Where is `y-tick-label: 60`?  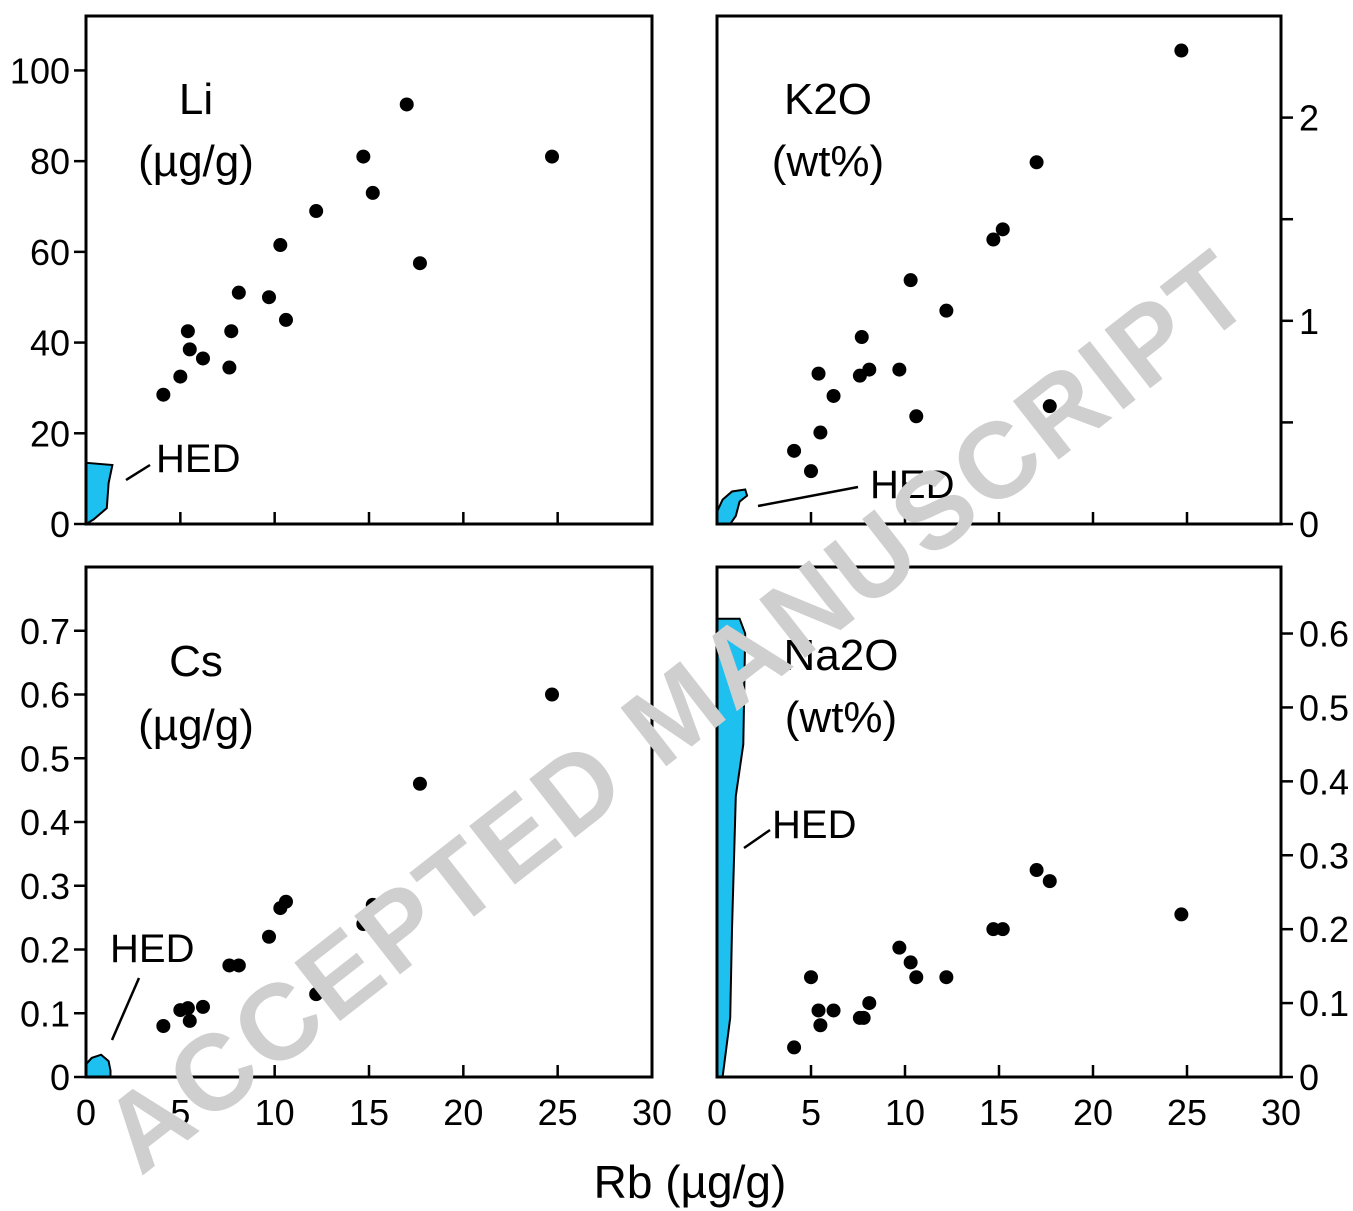 y-tick-label: 60 is located at coordinates (50, 252).